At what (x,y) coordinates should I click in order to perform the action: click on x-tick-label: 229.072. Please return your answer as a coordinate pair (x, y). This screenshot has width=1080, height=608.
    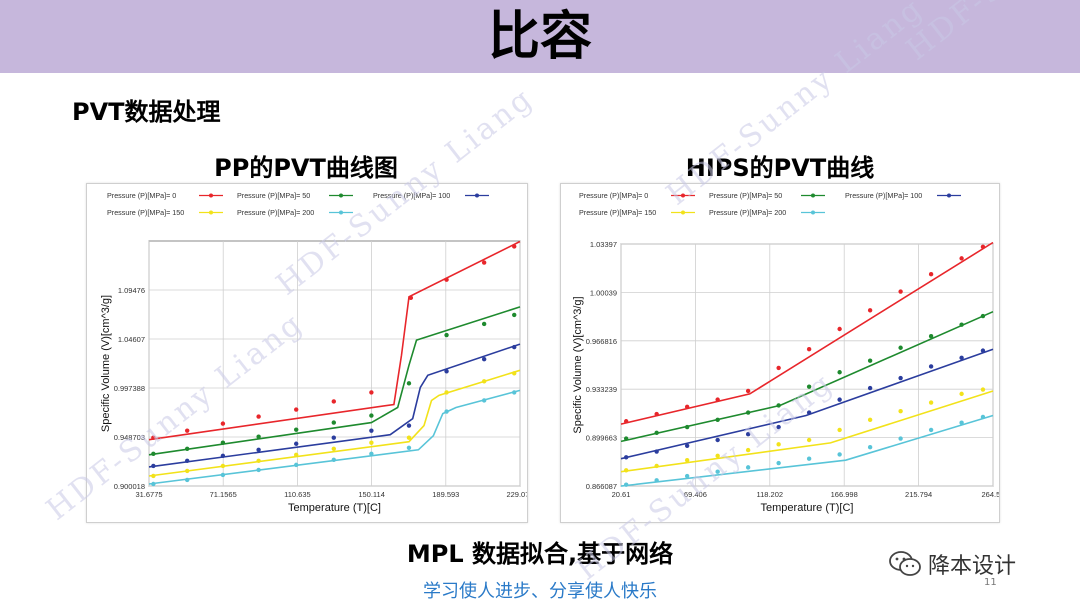
    Looking at the image, I should click on (516, 494).